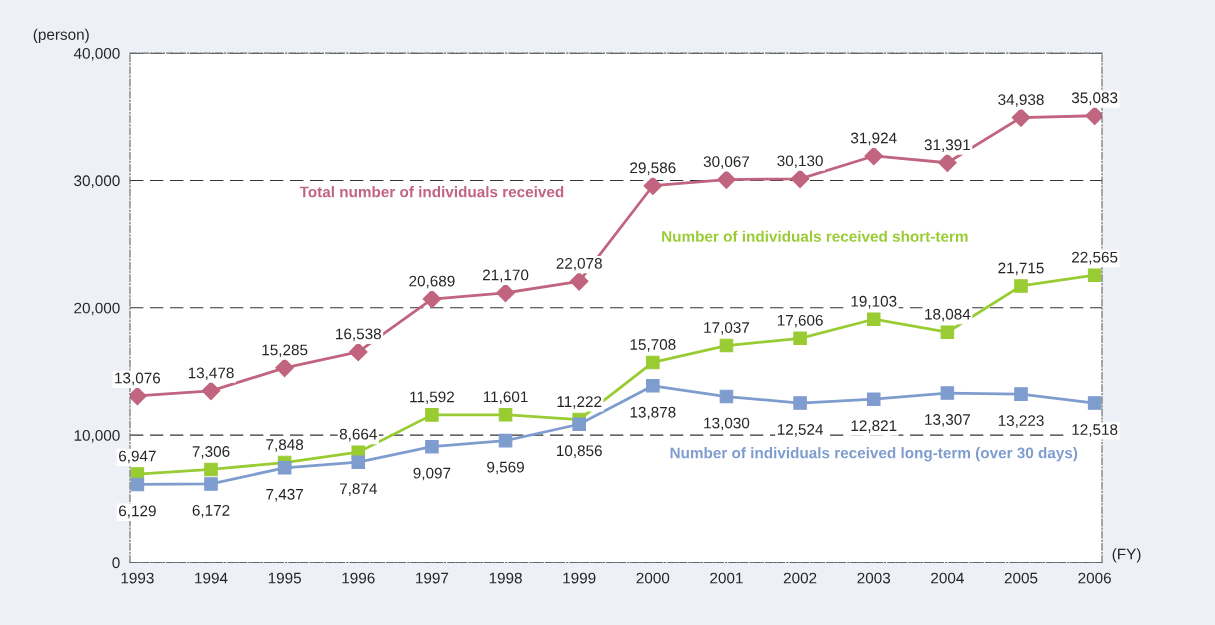  Describe the element at coordinates (579, 402) in the screenshot. I see `data-label: 11,222` at that location.